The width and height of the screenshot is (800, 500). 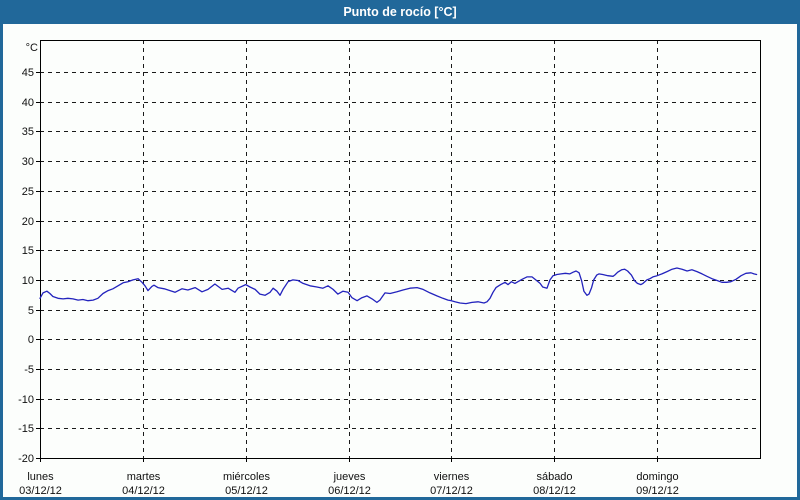 I want to click on title-bar: Punto de rocío [°C], so click(x=400, y=12).